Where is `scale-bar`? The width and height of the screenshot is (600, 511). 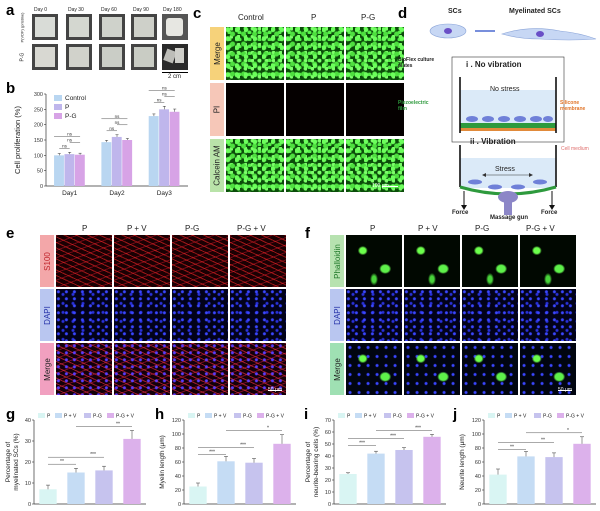 scale-bar is located at coordinates (175, 72).